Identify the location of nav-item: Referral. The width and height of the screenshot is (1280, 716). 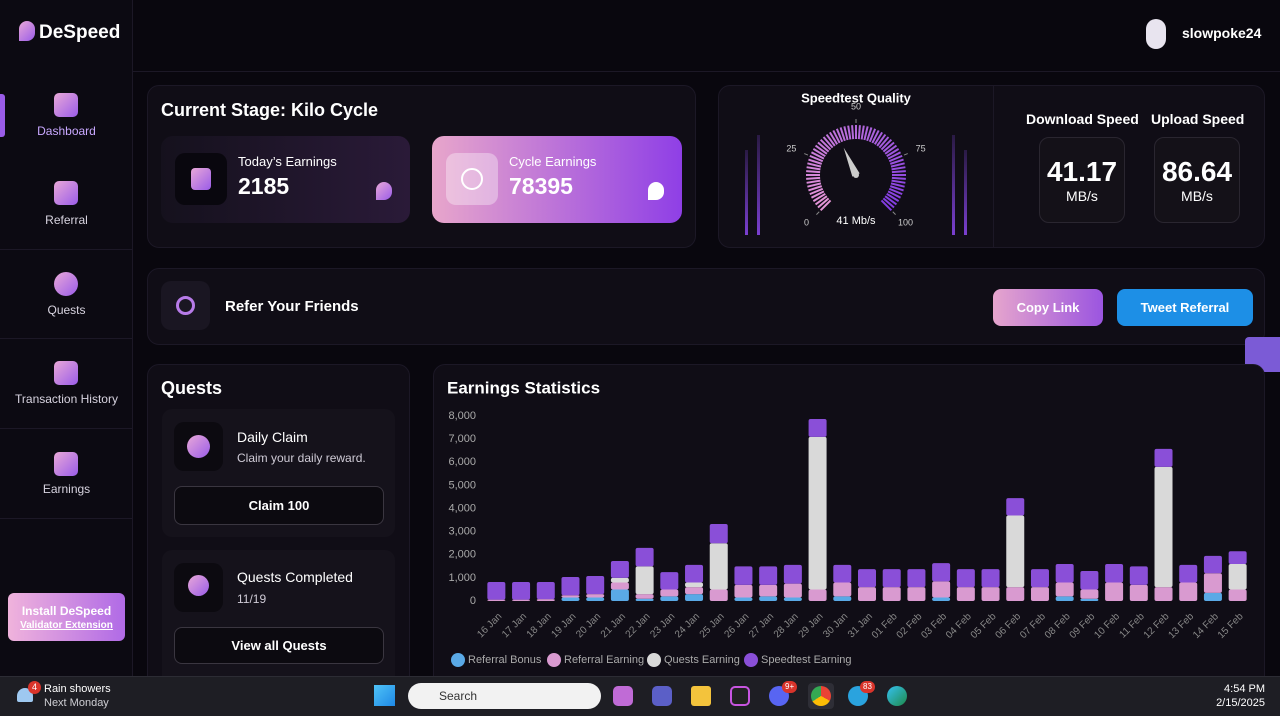
(66, 220).